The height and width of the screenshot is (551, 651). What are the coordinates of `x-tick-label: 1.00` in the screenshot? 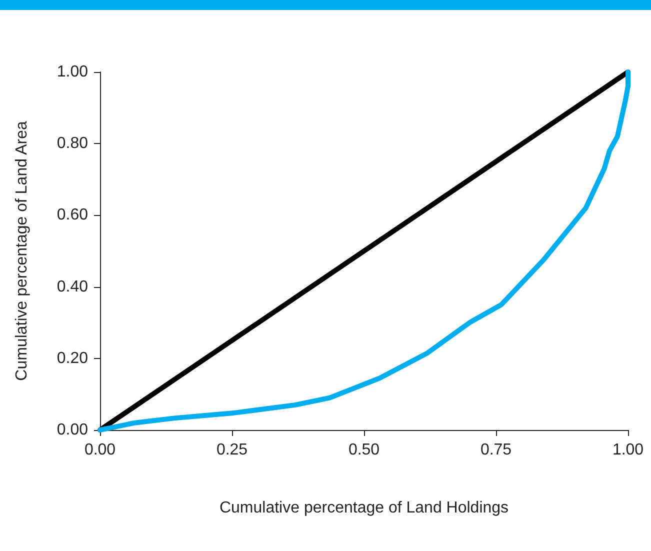 It's located at (628, 450).